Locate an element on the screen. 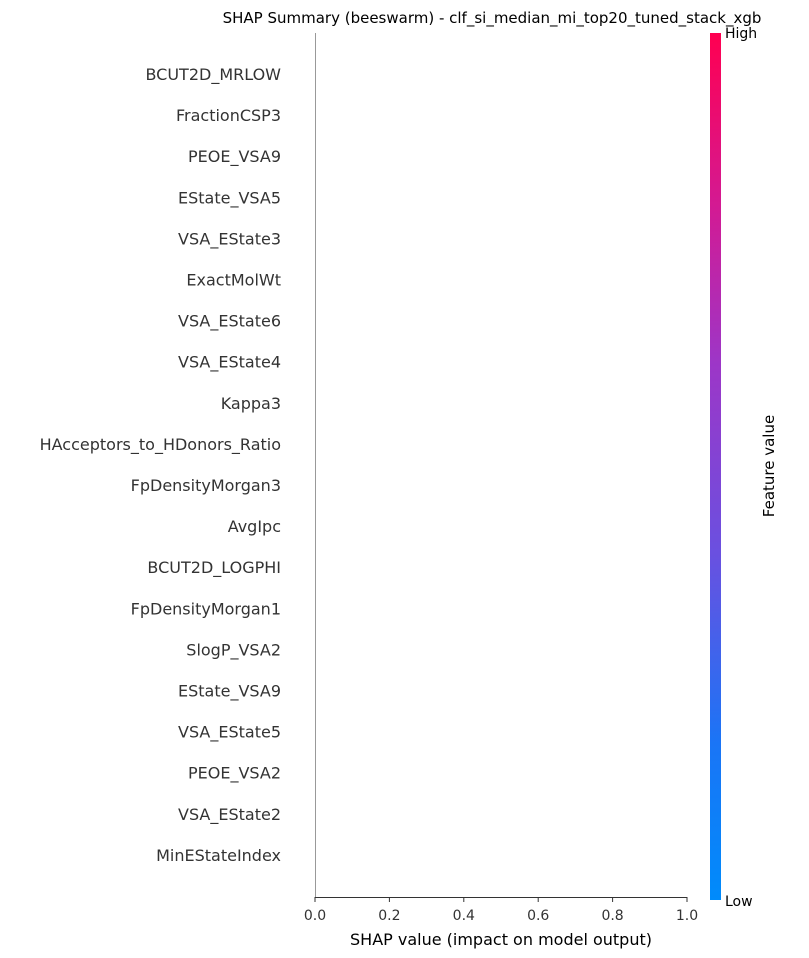 Image resolution: width=809 pixels, height=958 pixels. colorbar-low-label: Low is located at coordinates (739, 902).